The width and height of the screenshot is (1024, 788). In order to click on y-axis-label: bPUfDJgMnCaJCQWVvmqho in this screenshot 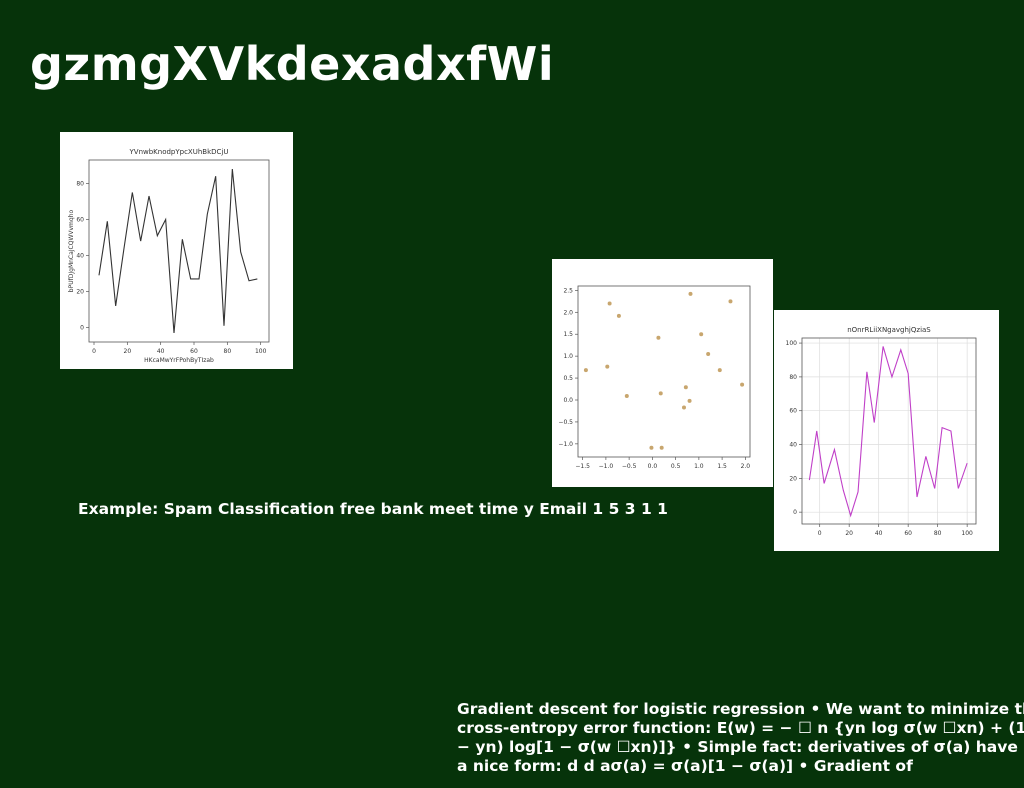, I will do `click(71, 250)`.